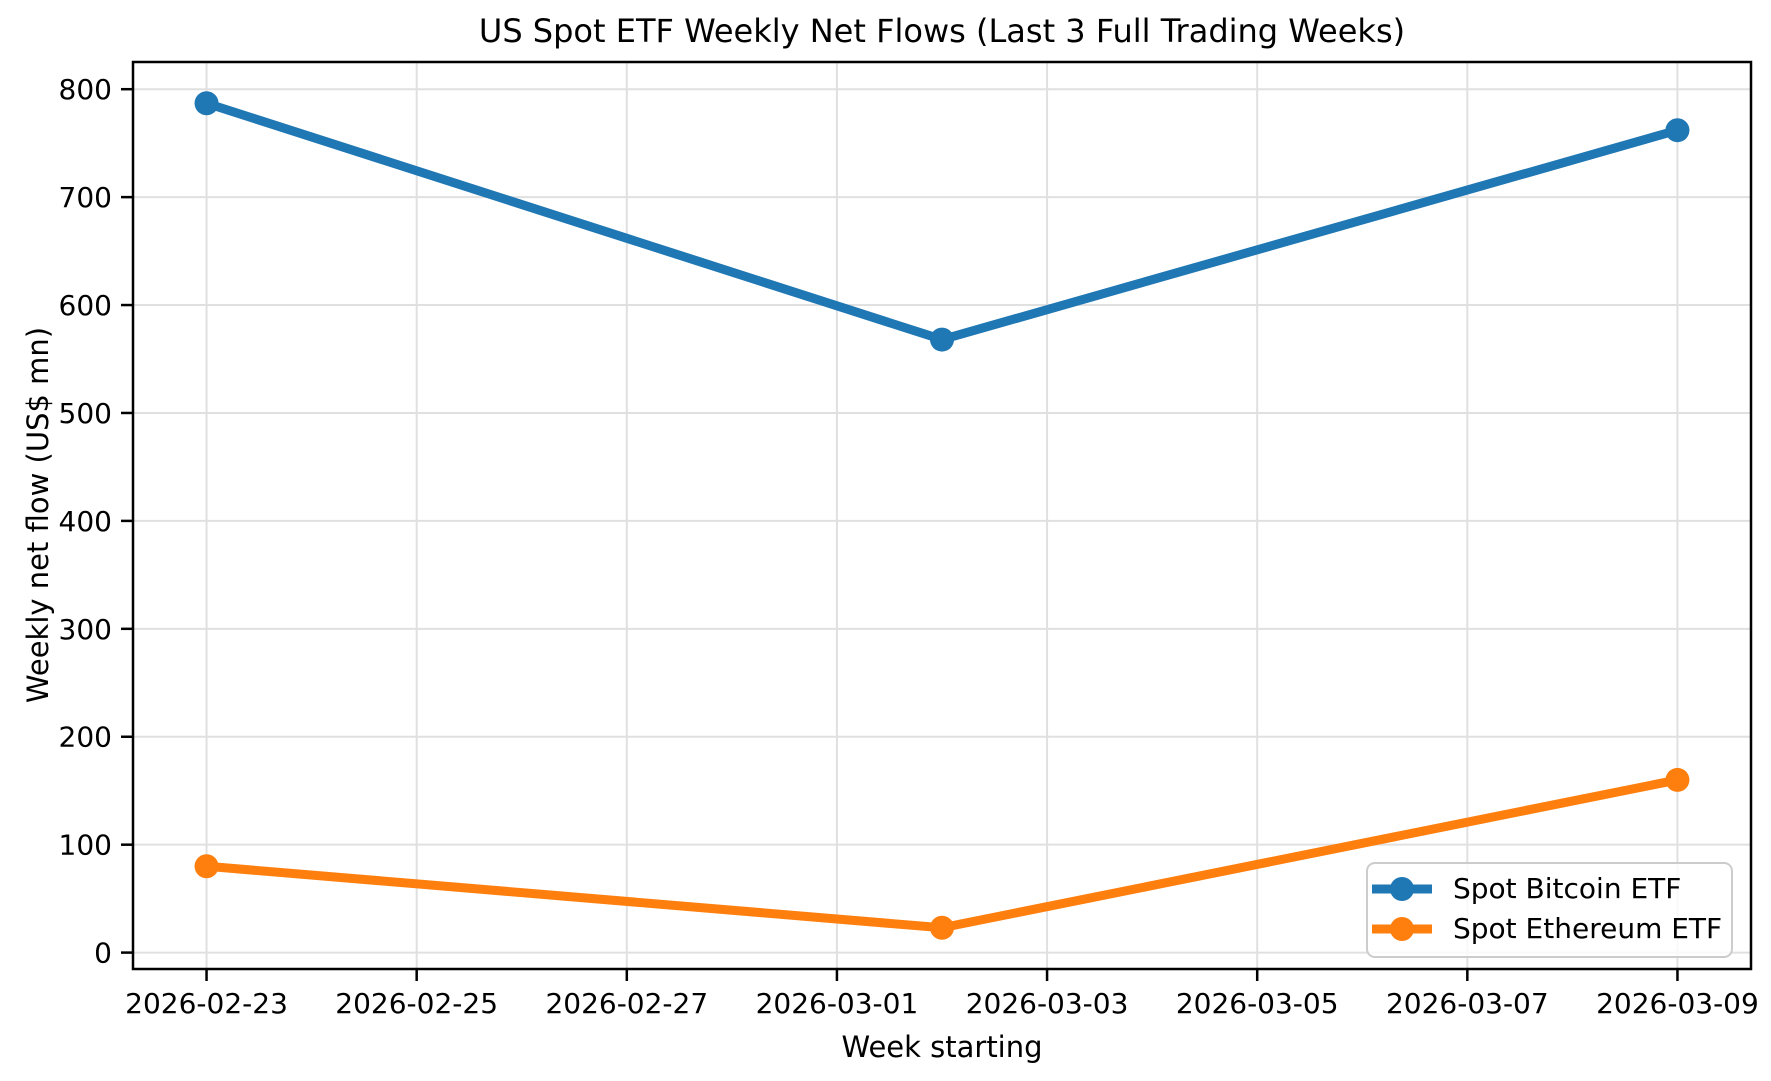 The image size is (1771, 1081). What do you see at coordinates (103, 953) in the screenshot?
I see `y-tick-label: 0` at bounding box center [103, 953].